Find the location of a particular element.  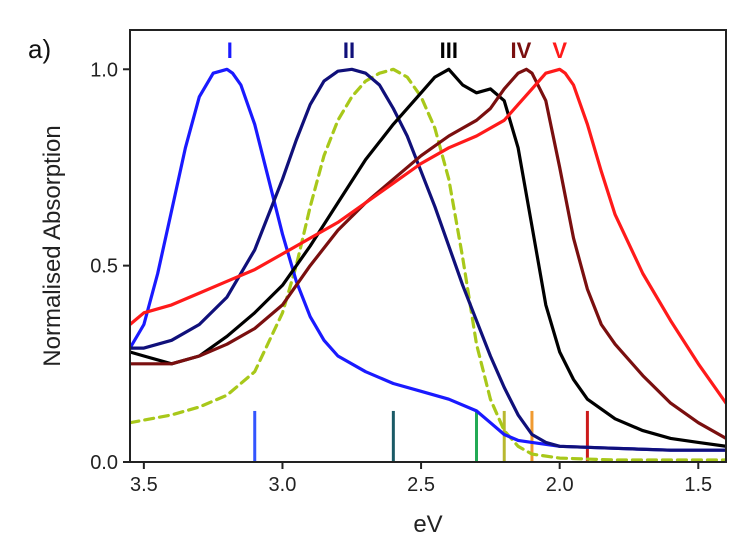

y-tick-label: 0.5 is located at coordinates (104, 267).